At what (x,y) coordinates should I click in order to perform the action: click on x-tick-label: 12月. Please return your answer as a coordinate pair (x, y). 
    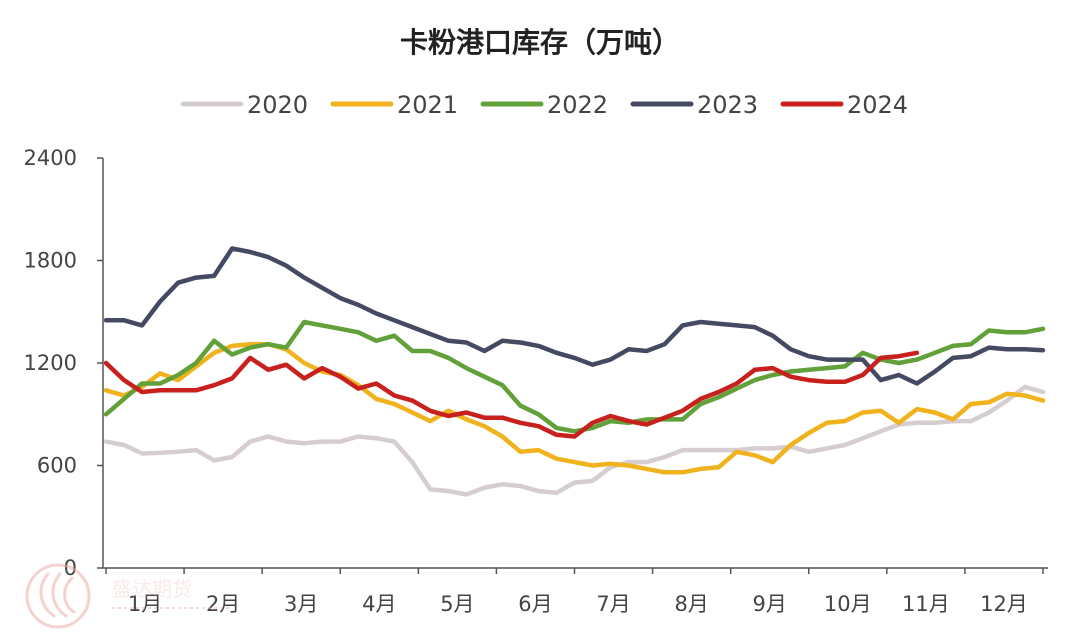
    Looking at the image, I should click on (1004, 604).